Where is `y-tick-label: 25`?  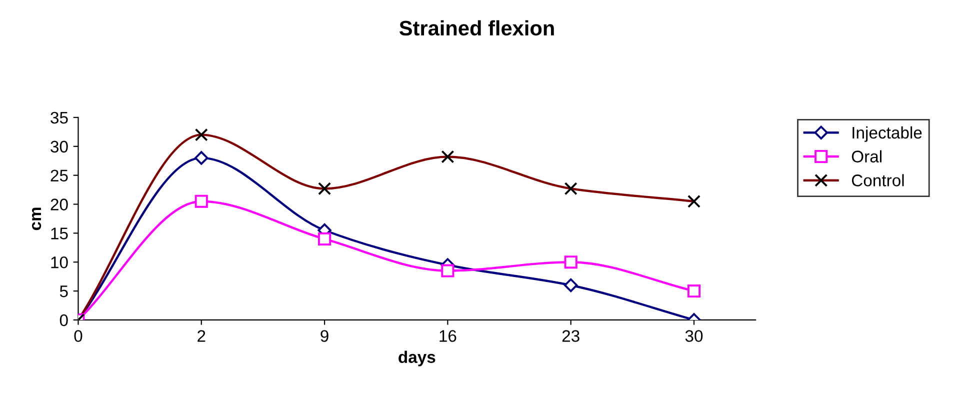
y-tick-label: 25 is located at coordinates (59, 176).